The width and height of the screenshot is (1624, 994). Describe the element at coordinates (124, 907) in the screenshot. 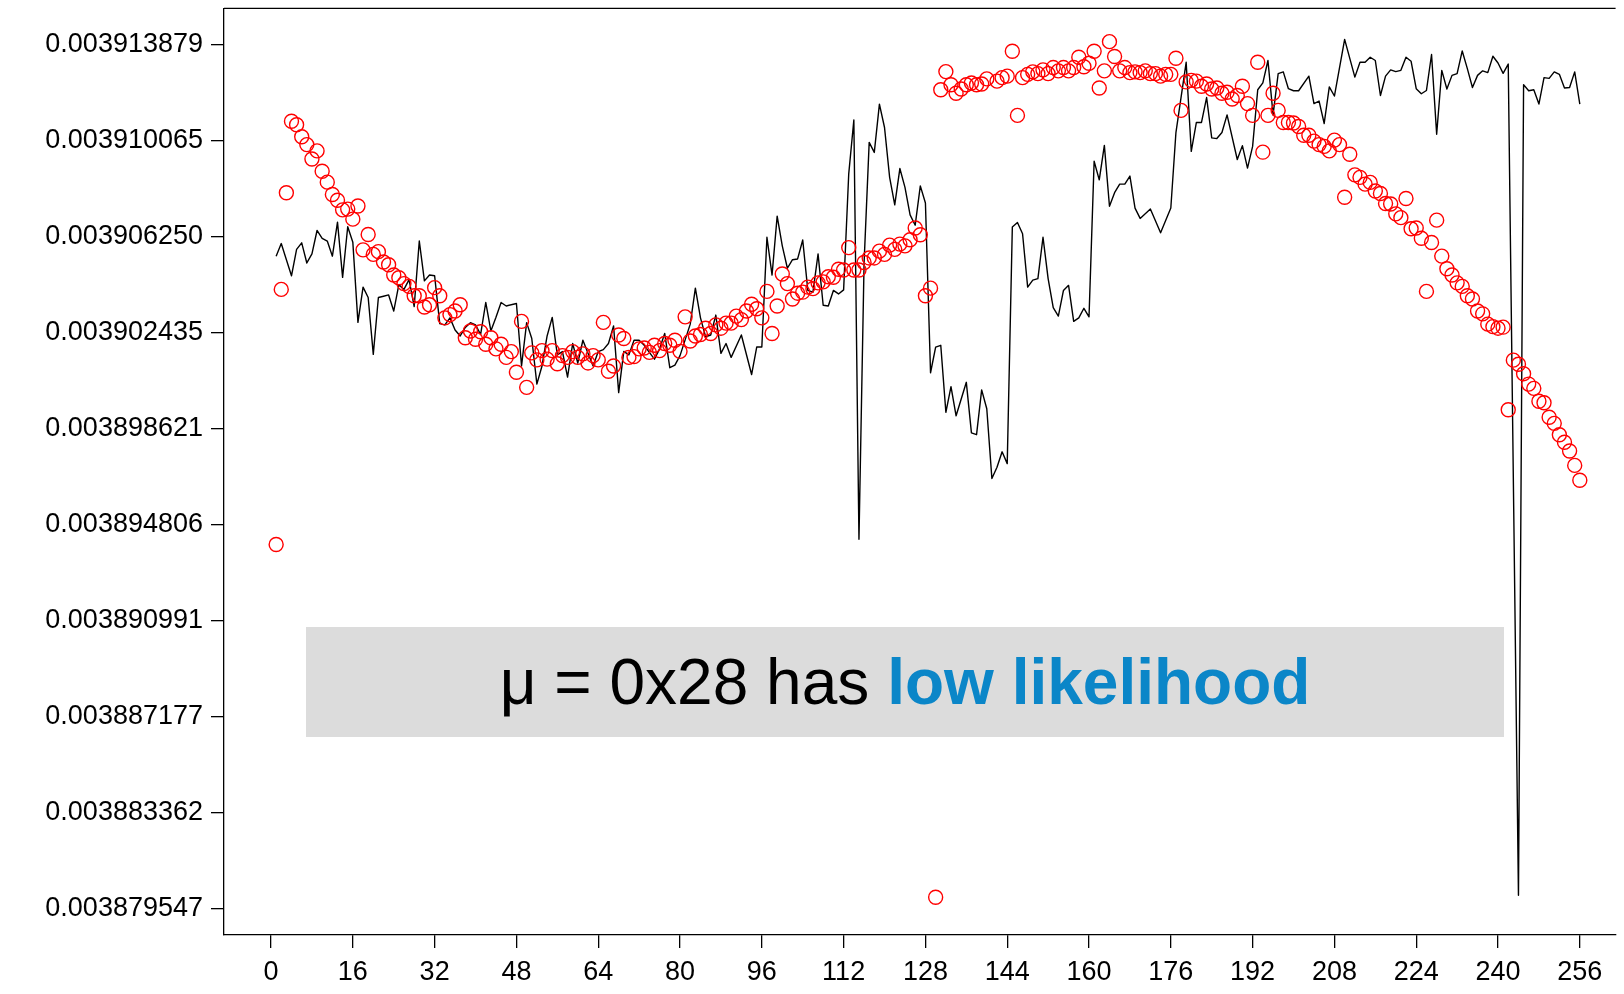

I see `y-tick-label: 0.003879547` at that location.